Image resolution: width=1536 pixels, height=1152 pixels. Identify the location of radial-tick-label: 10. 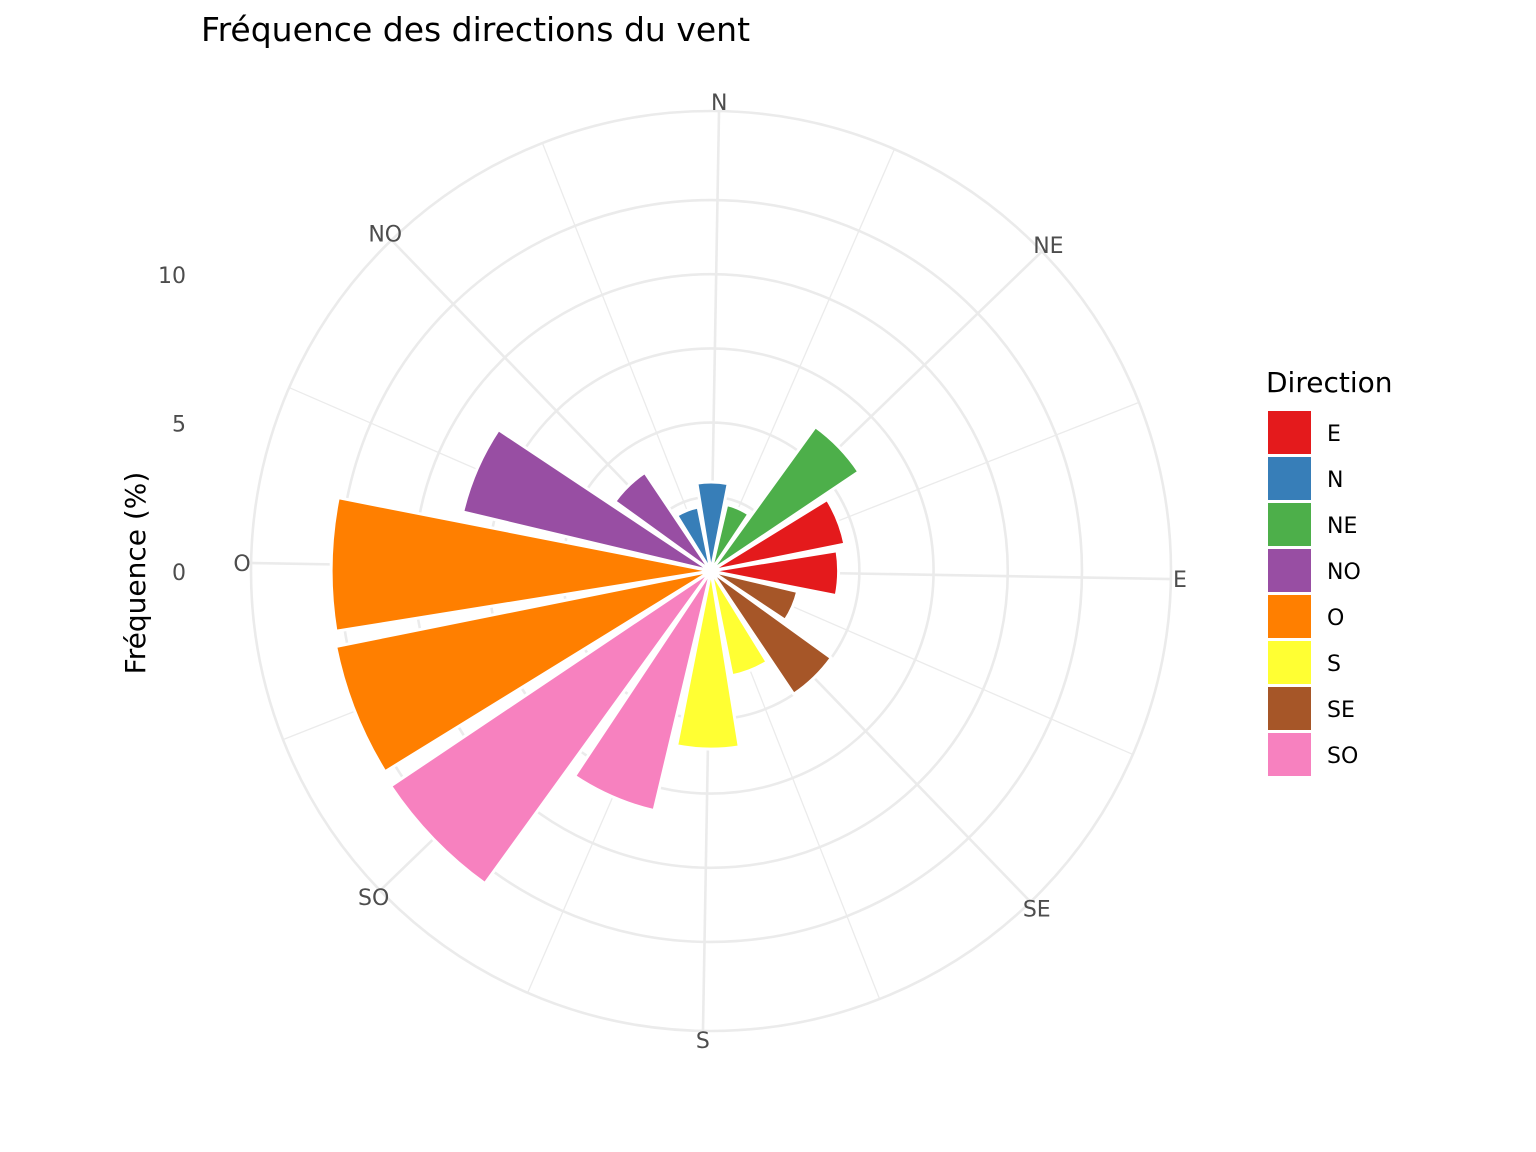
(172, 276).